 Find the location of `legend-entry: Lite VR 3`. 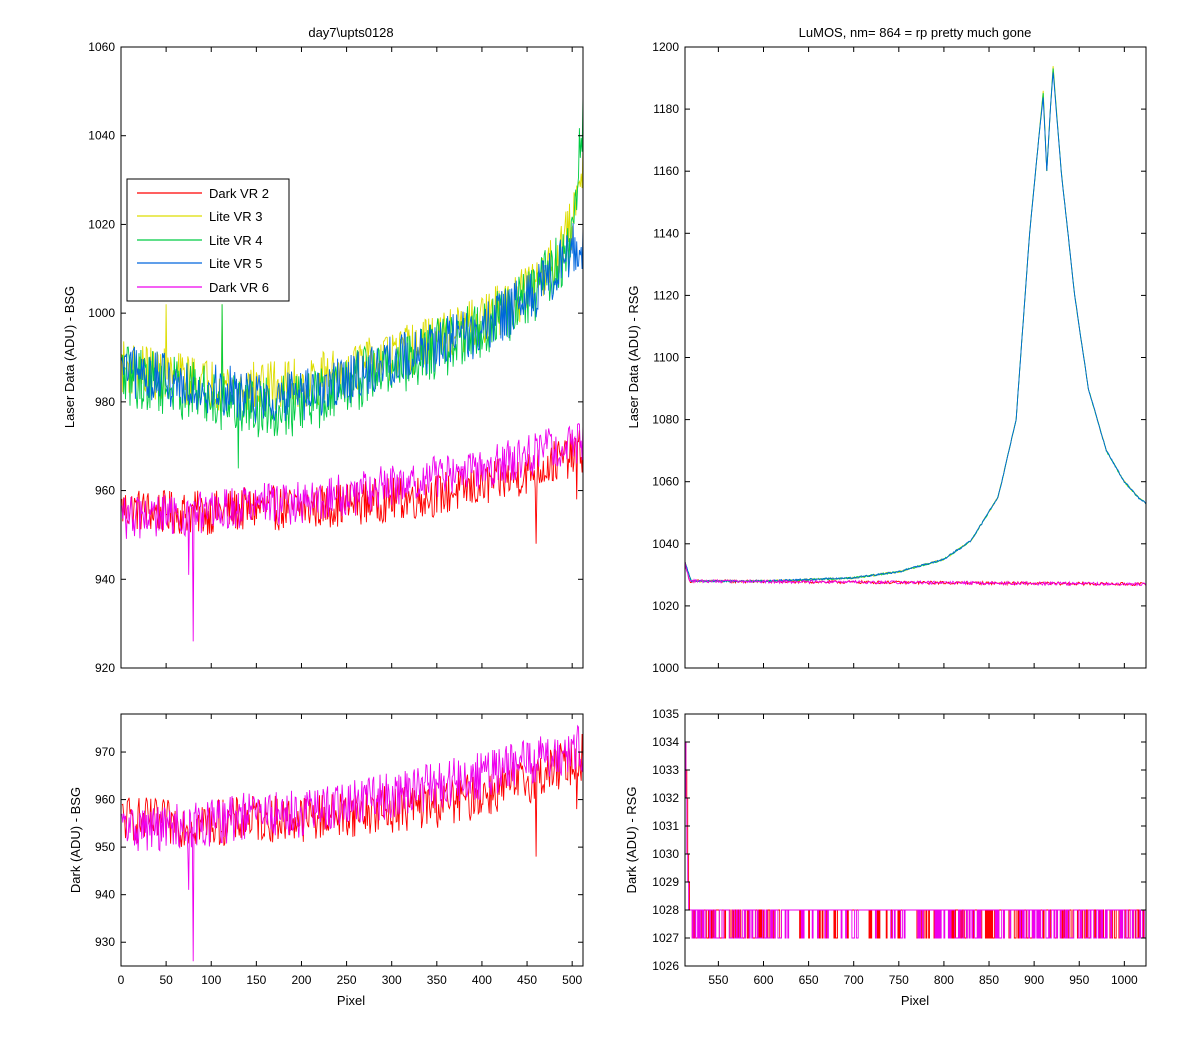

legend-entry: Lite VR 3 is located at coordinates (199, 216).